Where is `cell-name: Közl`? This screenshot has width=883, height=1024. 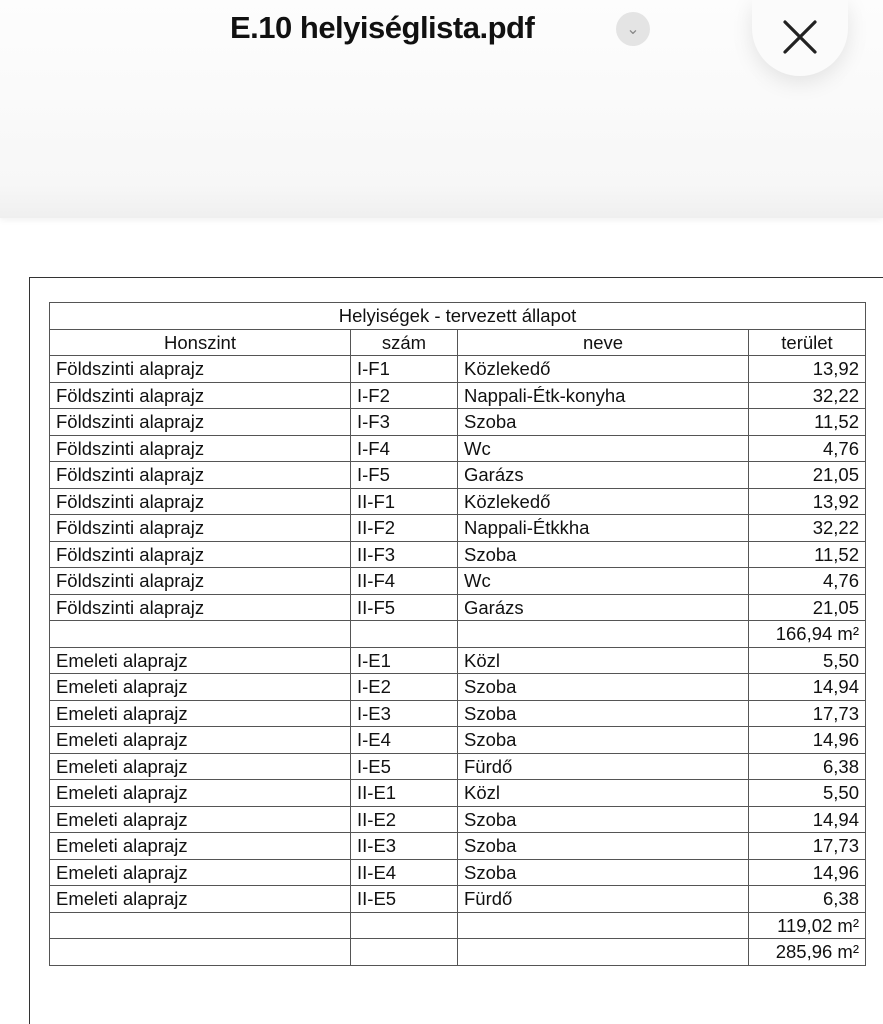
cell-name: Közl is located at coordinates (603, 793).